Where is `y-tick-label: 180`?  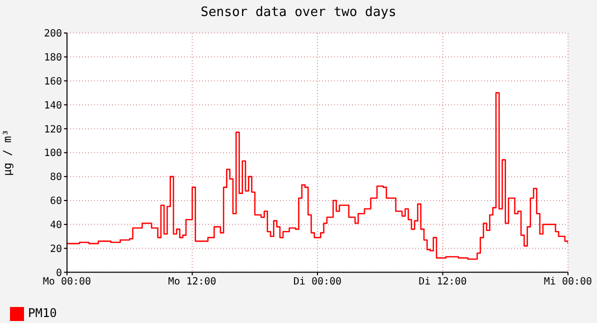
y-tick-label: 180 is located at coordinates (53, 58).